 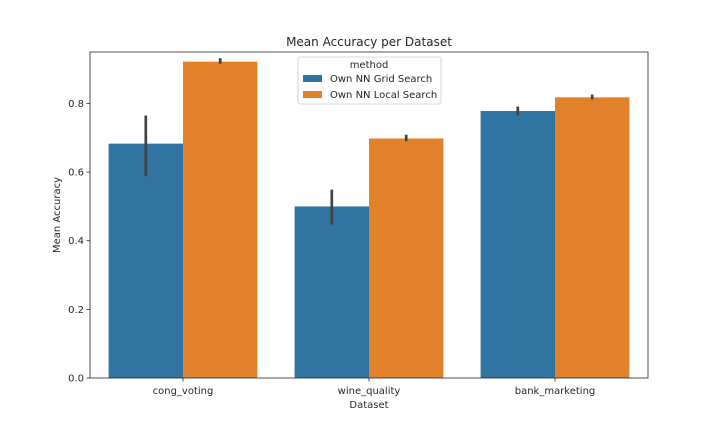 What do you see at coordinates (145, 260) in the screenshot?
I see `bar-own-nn-grid-search-cong-voting` at bounding box center [145, 260].